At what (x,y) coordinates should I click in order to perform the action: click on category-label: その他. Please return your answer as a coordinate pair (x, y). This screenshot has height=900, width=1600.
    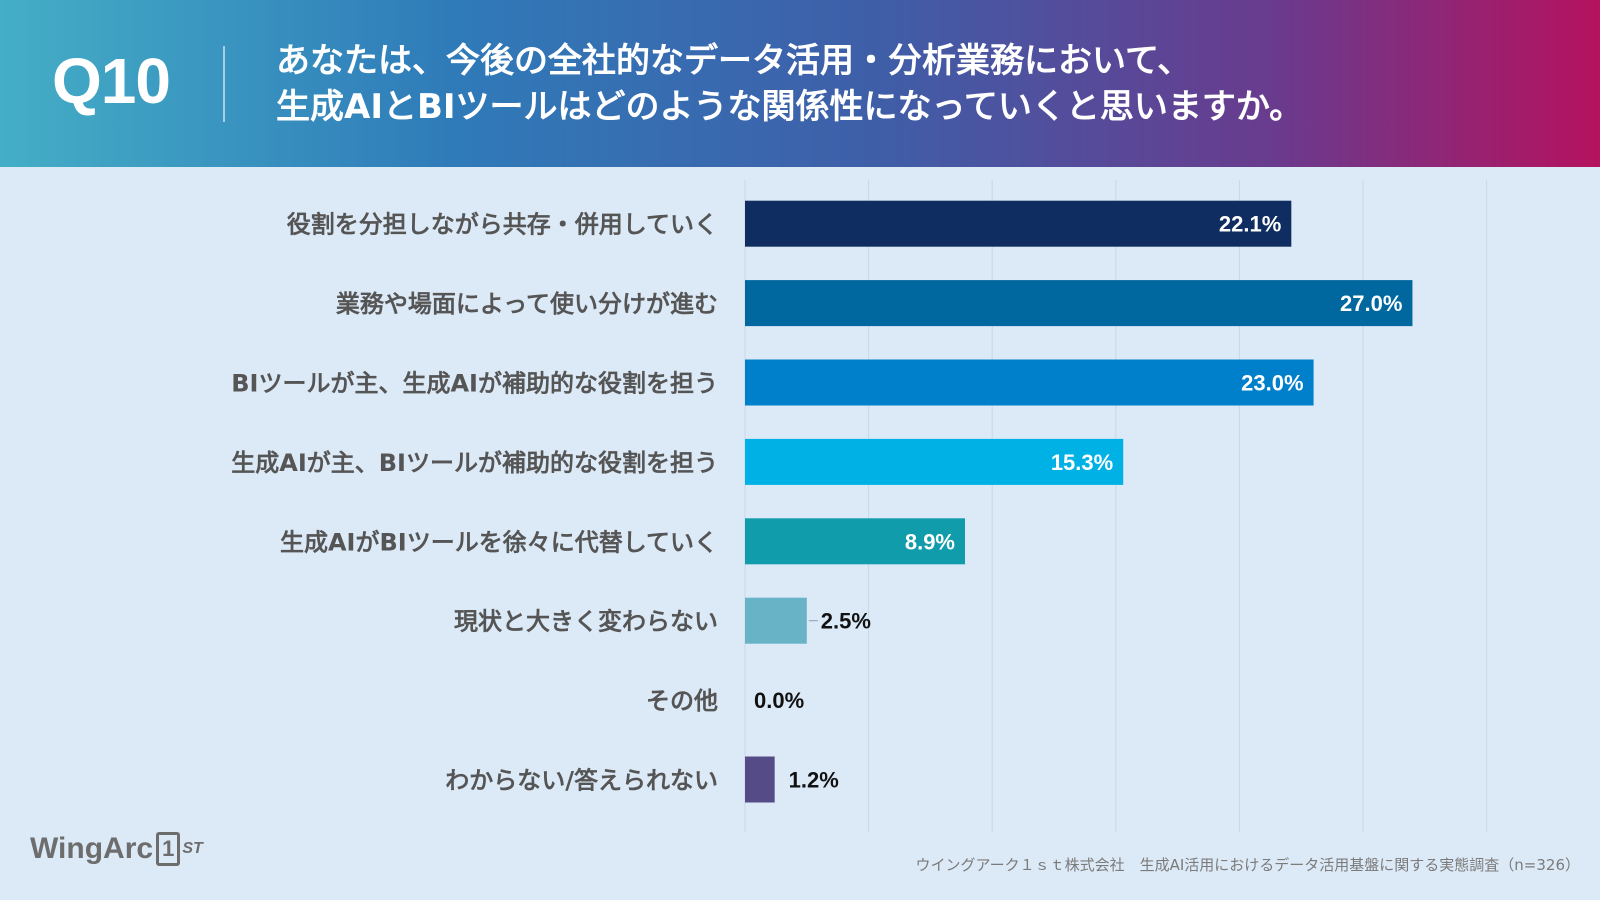
    Looking at the image, I should click on (682, 701).